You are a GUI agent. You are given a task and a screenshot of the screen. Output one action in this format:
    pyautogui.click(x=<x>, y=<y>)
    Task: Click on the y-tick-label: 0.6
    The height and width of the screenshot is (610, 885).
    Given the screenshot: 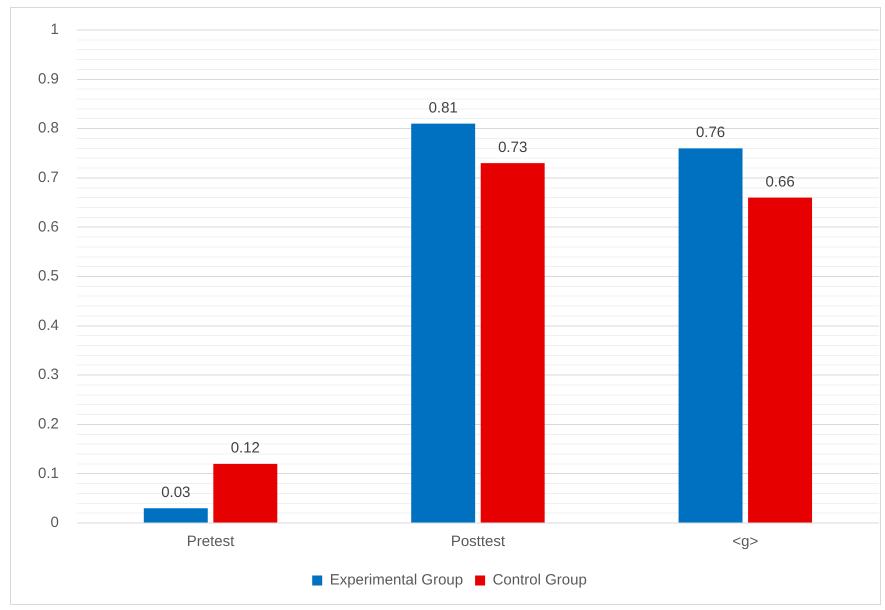 What is the action you would take?
    pyautogui.click(x=48, y=227)
    